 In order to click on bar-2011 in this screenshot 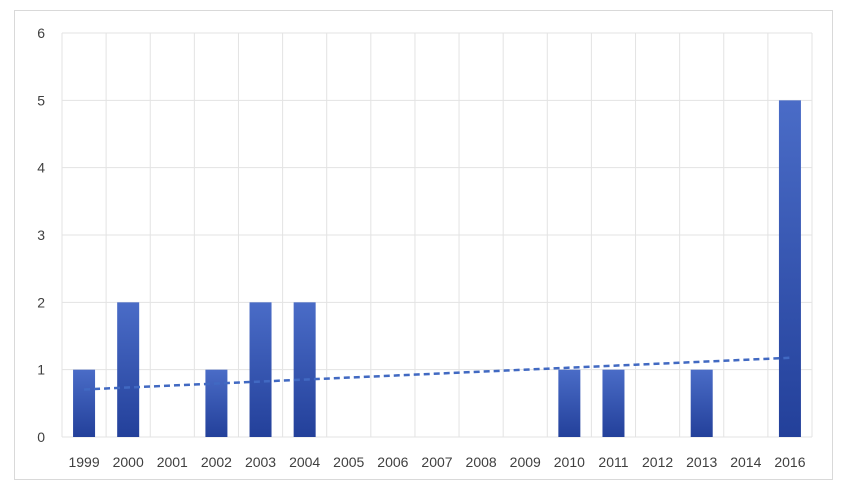, I will do `click(613, 403)`.